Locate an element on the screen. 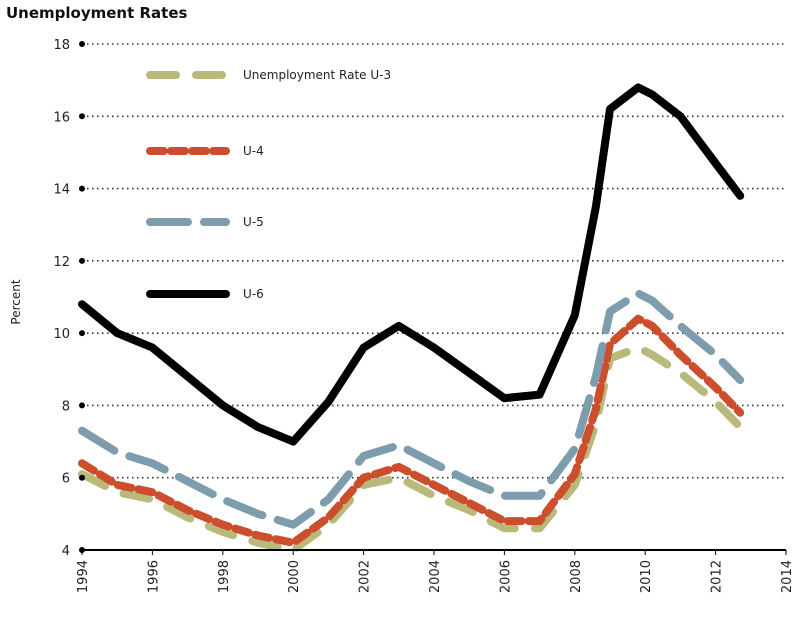 This screenshot has height=620, width=800. y-tick-label: 4 is located at coordinates (66, 551).